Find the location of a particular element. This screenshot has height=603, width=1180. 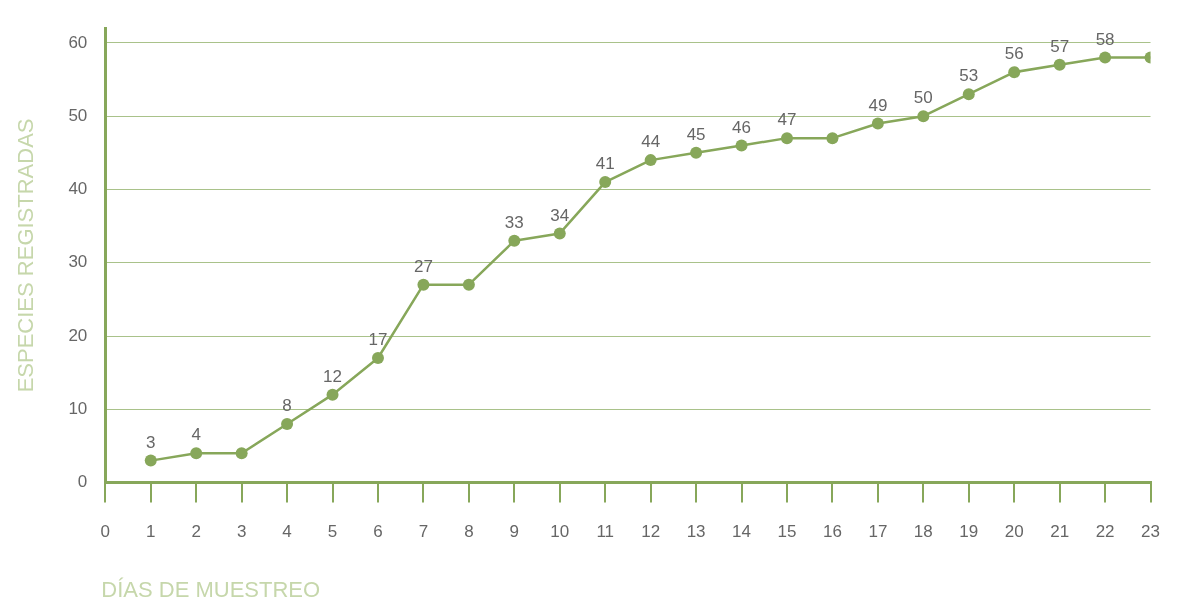

data-label: 34 is located at coordinates (560, 215).